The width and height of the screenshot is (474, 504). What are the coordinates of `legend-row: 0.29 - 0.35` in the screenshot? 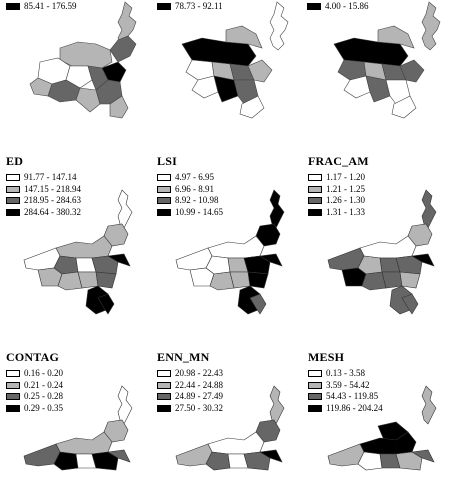 It's located at (34, 409).